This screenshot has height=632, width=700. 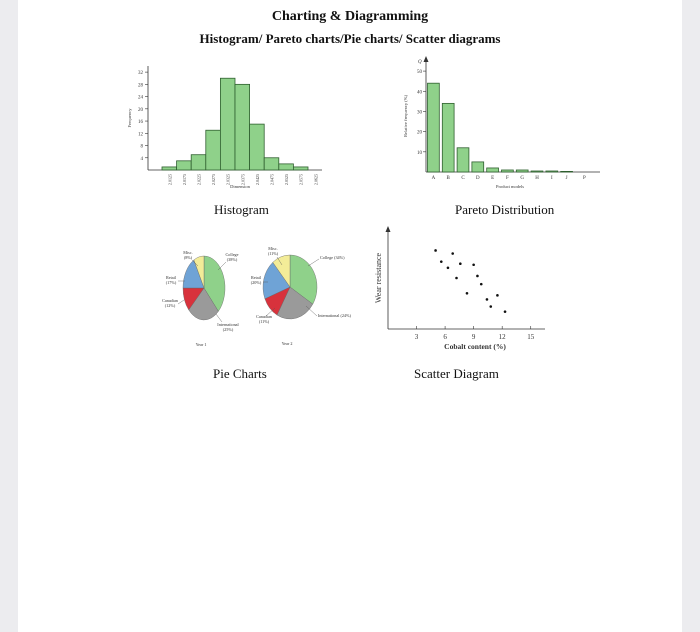 I want to click on page-title: Charting & Diagramming, so click(x=350, y=16).